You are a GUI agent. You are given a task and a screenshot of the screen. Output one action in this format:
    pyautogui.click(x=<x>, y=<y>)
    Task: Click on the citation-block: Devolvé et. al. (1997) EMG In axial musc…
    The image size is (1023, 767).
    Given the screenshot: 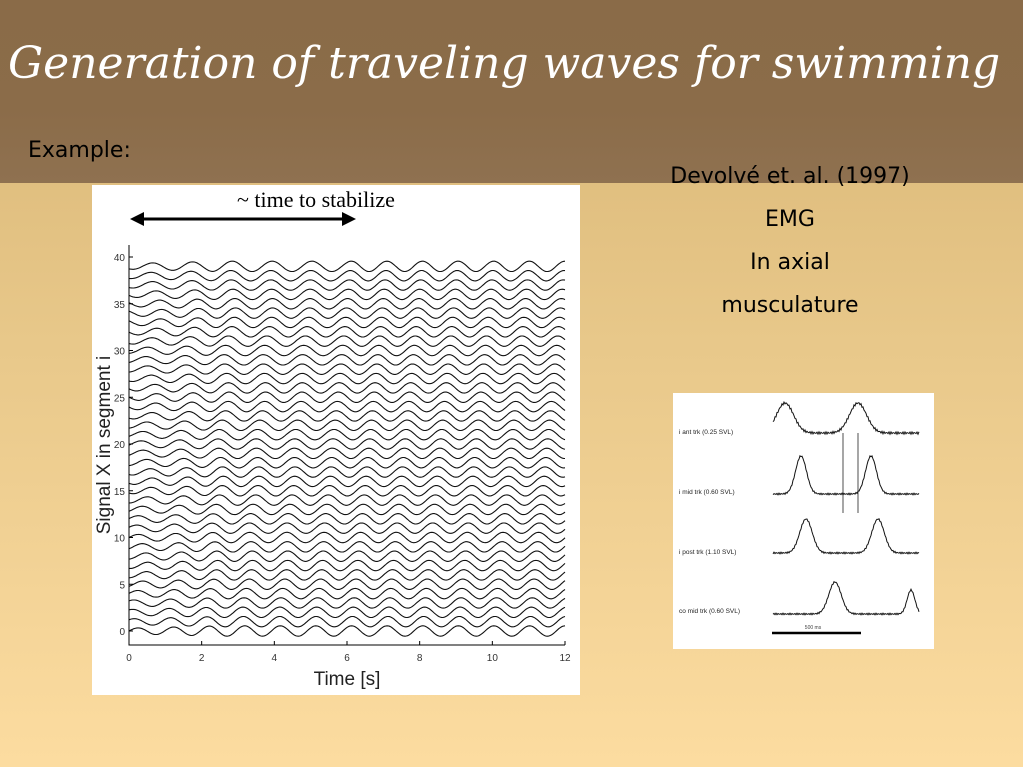 What is the action you would take?
    pyautogui.click(x=790, y=241)
    